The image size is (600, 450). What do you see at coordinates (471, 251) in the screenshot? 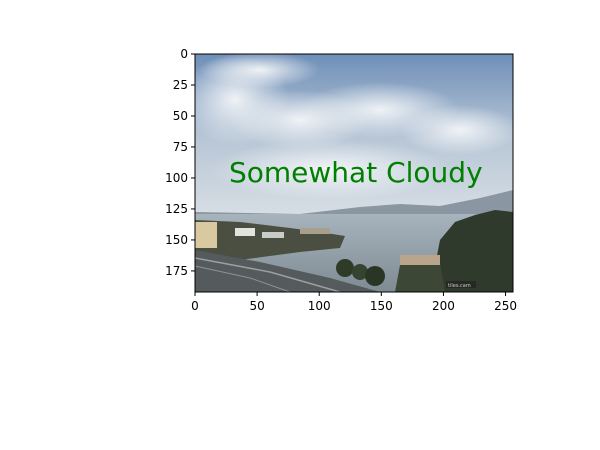
I see `right-shore` at bounding box center [471, 251].